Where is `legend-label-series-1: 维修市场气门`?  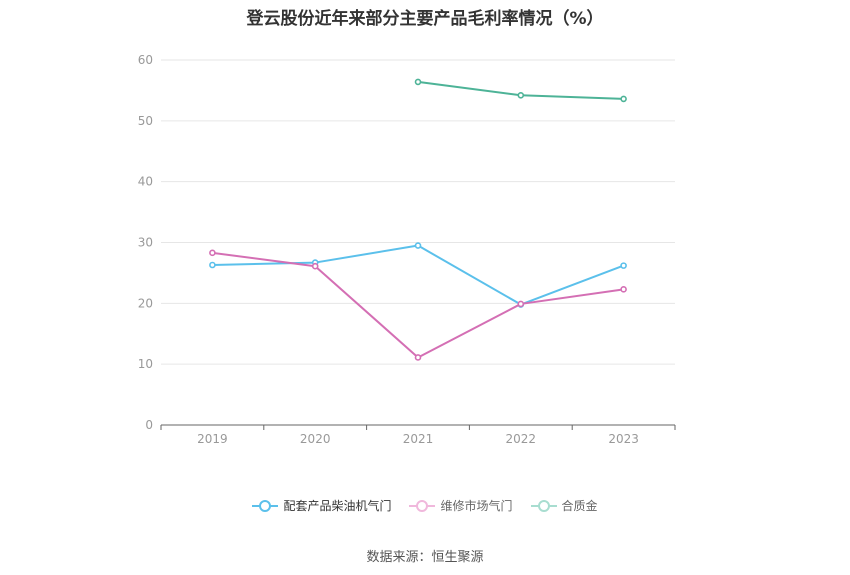 legend-label-series-1: 维修市场气门 is located at coordinates (476, 506).